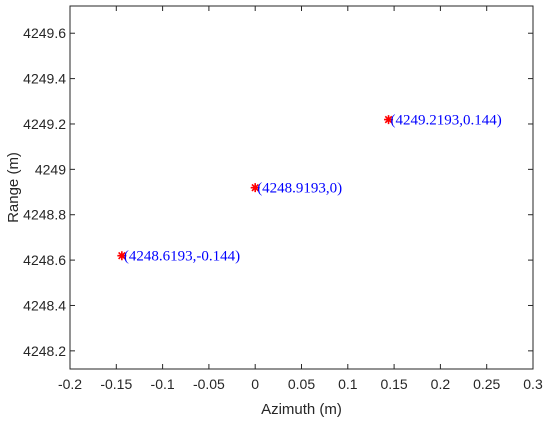 The width and height of the screenshot is (550, 426). Describe the element at coordinates (441, 384) in the screenshot. I see `x-tick-label: 0.2` at that location.